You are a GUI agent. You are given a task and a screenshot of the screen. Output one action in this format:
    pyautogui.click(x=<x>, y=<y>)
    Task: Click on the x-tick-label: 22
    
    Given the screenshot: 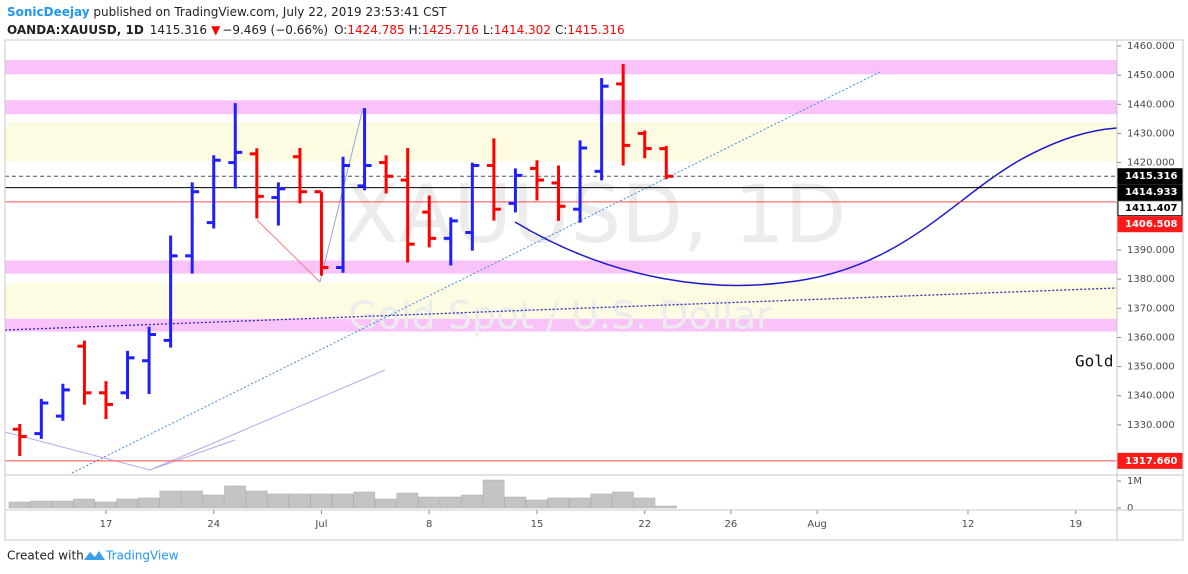 What is the action you would take?
    pyautogui.click(x=644, y=524)
    